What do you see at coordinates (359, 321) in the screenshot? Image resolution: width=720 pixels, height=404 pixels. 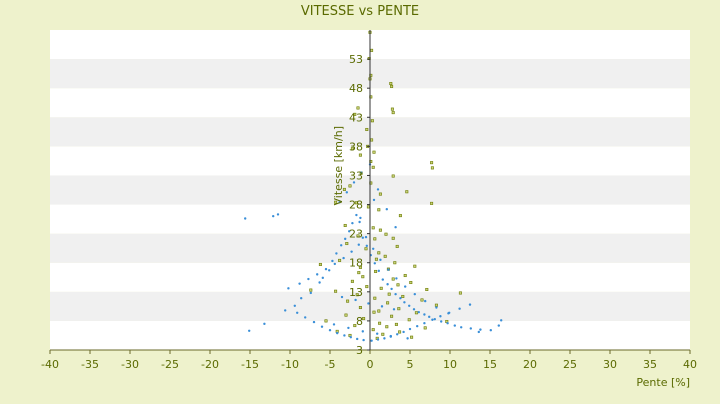 I see `y-tick-label: 8` at bounding box center [359, 321].